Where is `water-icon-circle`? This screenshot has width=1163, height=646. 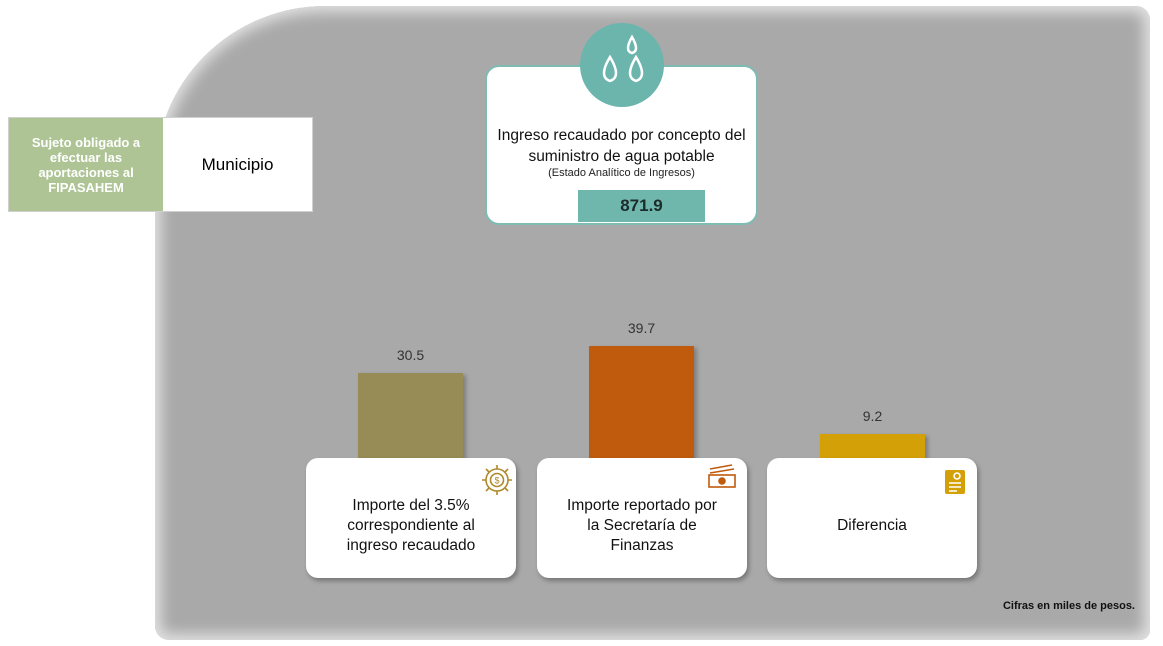 water-icon-circle is located at coordinates (622, 65).